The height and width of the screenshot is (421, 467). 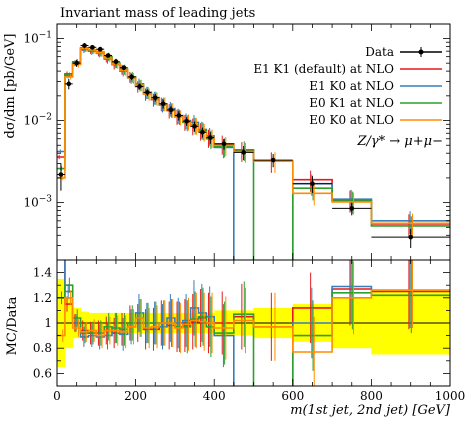 What do you see at coordinates (10, 86) in the screenshot?
I see `y-axis-label: dσ/dm [pb/GeV]` at bounding box center [10, 86].